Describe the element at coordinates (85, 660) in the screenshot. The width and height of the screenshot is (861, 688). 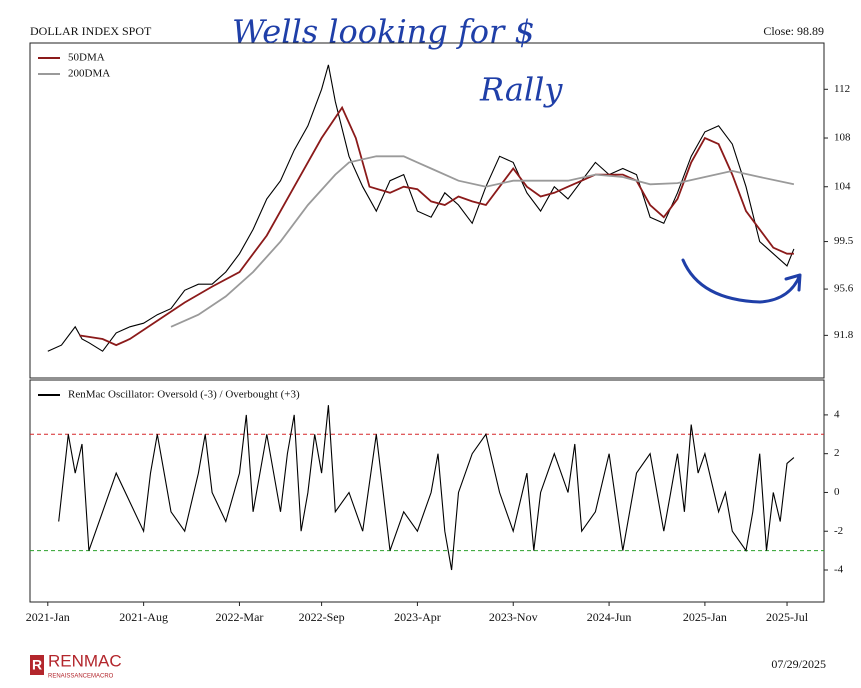
I see `logo-text: RENMAC` at that location.